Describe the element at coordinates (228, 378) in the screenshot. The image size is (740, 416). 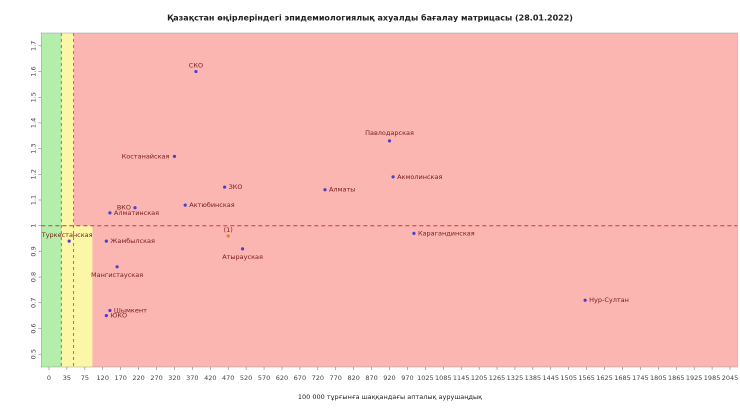
I see `x-tick-label: 470` at that location.